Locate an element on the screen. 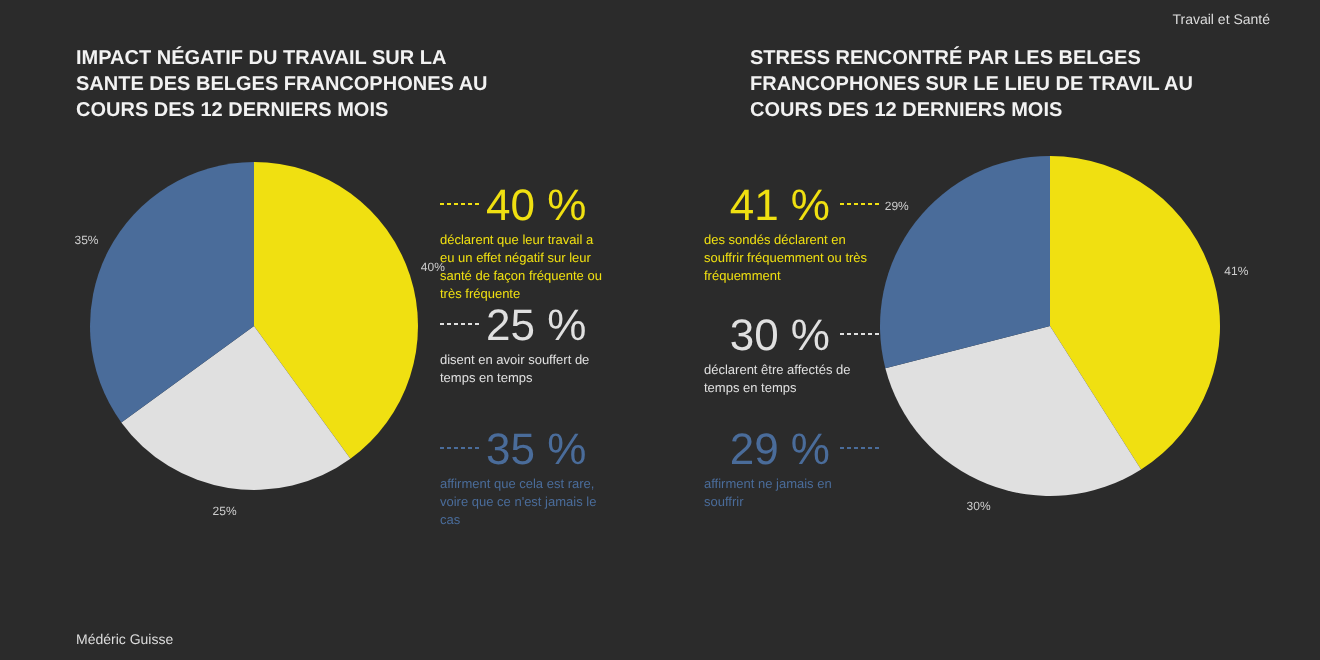 The height and width of the screenshot is (660, 1320). text: 30 % is located at coordinates (779, 335).